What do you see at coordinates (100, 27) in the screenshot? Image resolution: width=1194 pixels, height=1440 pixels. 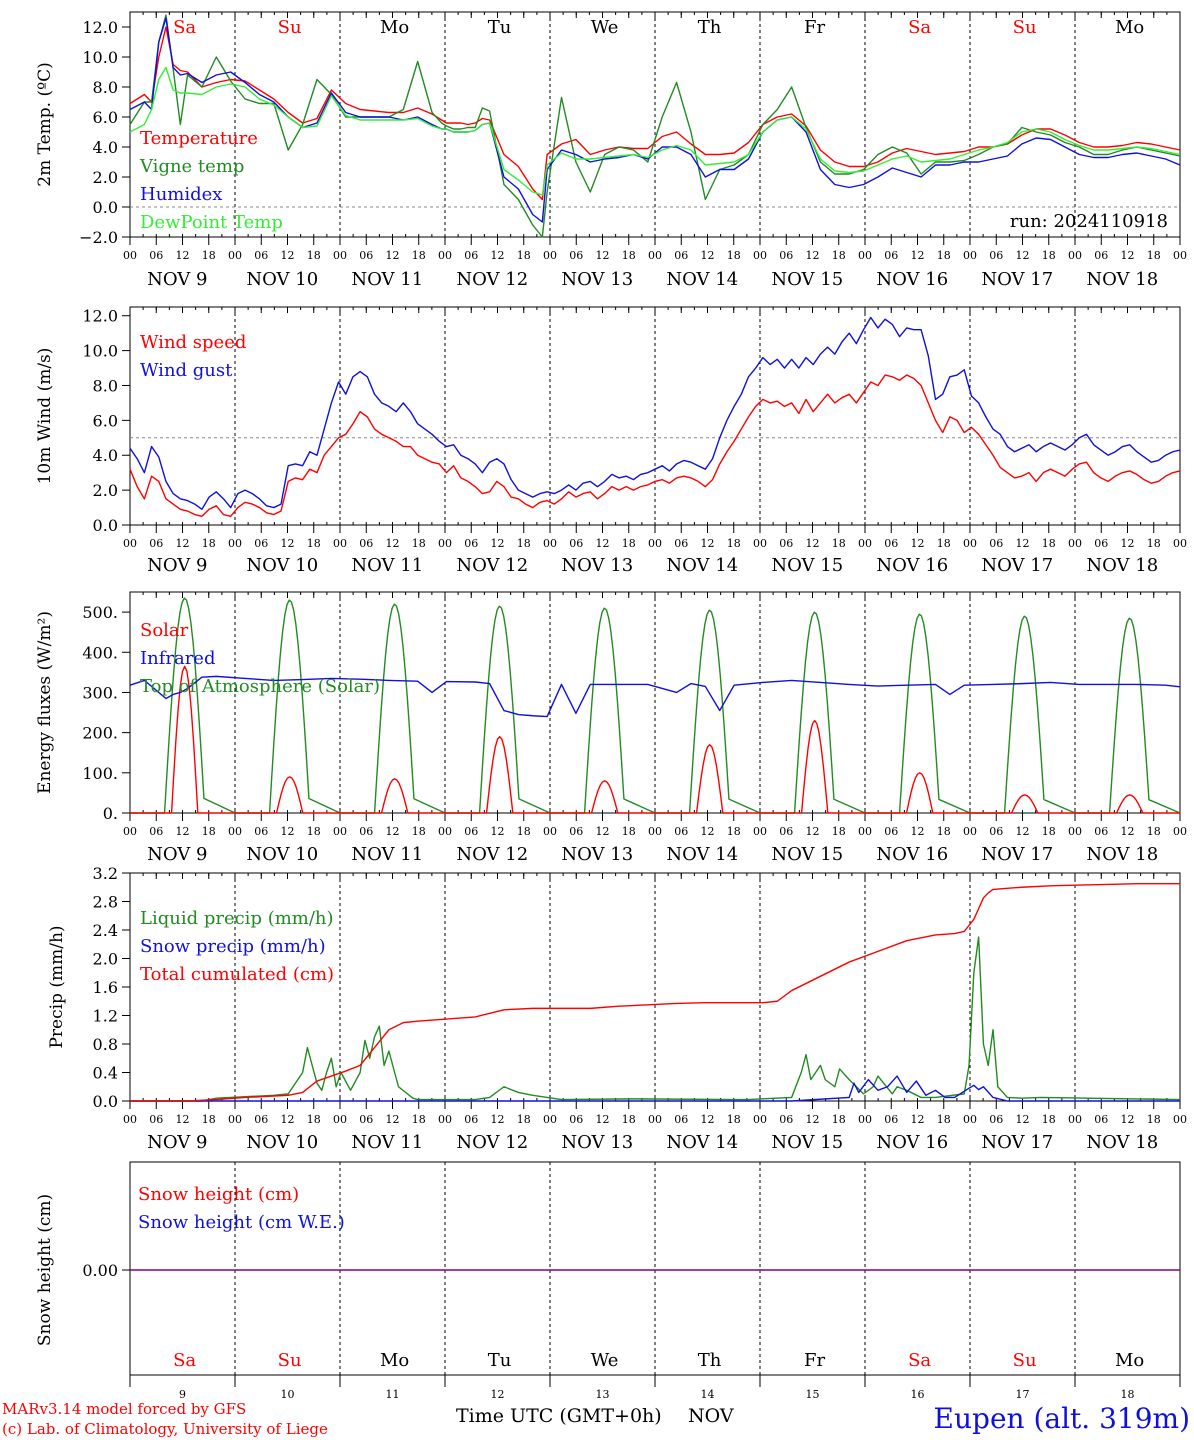 I see `y-tick-label: 12.0` at bounding box center [100, 27].